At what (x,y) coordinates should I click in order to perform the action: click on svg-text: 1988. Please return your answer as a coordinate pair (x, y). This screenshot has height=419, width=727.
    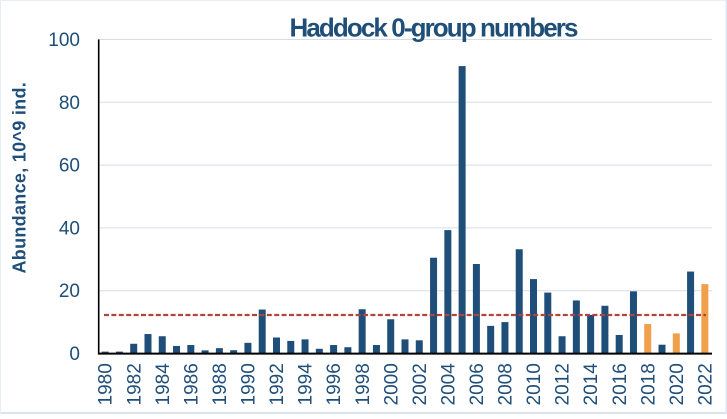
    Looking at the image, I should click on (220, 384).